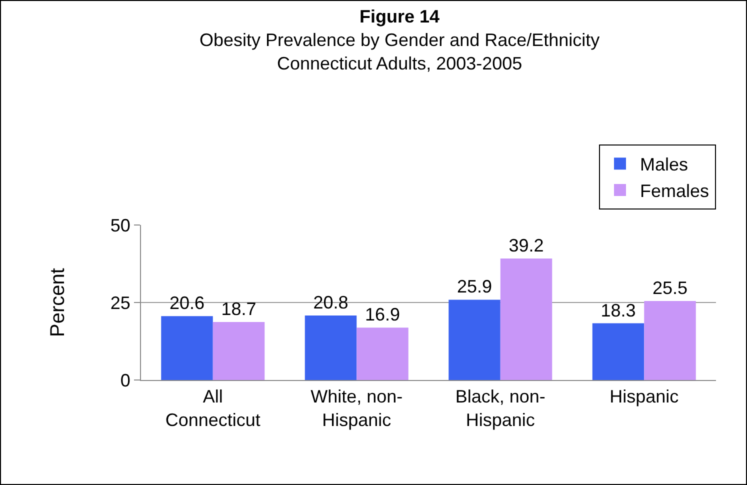 This screenshot has height=485, width=747. I want to click on chart-title: Figure 14, so click(400, 16).